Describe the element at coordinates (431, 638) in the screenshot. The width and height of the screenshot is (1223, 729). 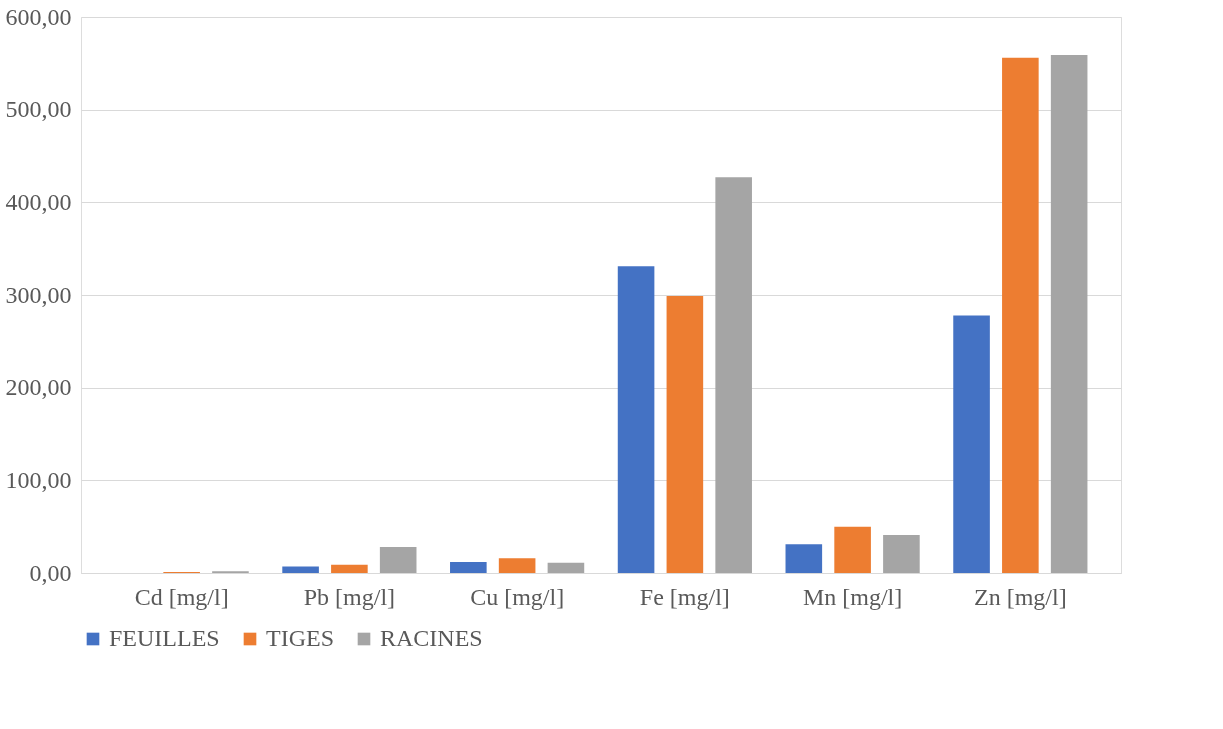
I see `legend-label: RACINES` at that location.